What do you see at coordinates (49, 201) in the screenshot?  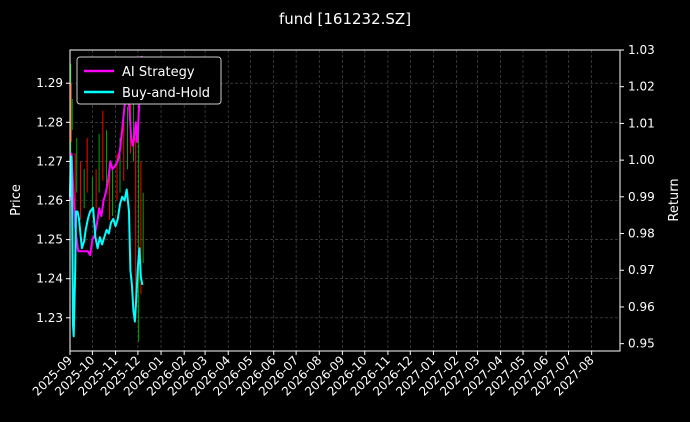 I see `y-tick-label: 1.26` at bounding box center [49, 201].